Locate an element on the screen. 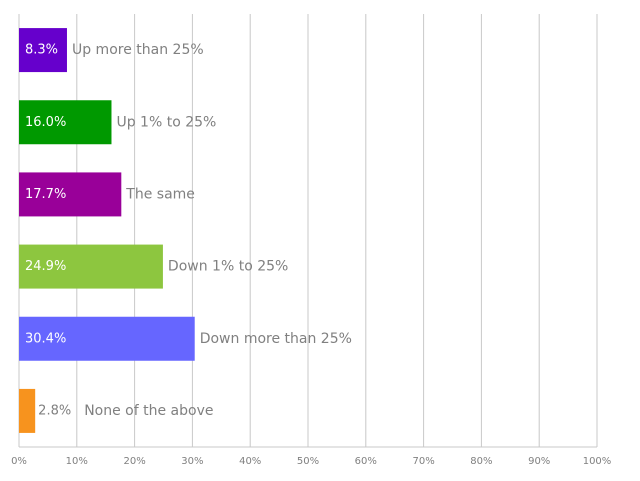 This screenshot has height=481, width=640. value-label: 2.8% is located at coordinates (54, 410).